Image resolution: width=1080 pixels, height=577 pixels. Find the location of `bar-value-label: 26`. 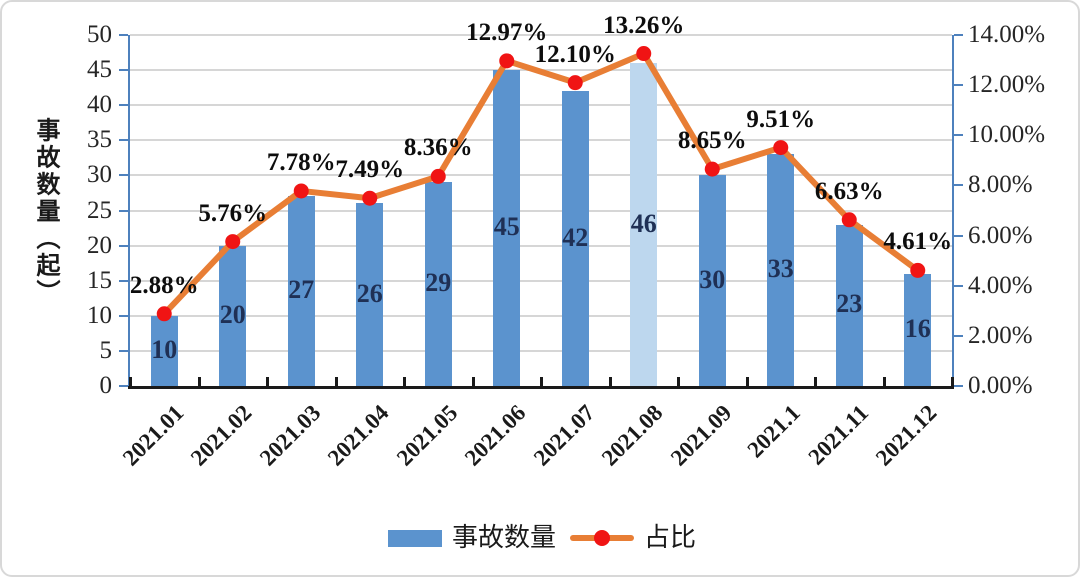

bar-value-label: 26 is located at coordinates (369, 293).